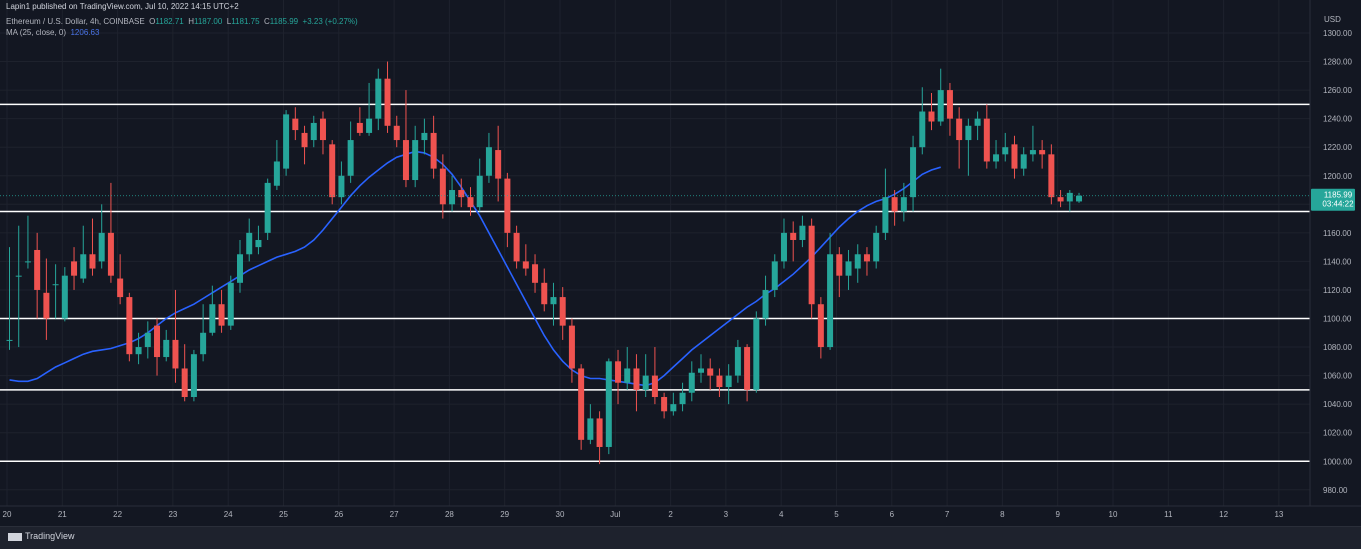 The image size is (1361, 549). What do you see at coordinates (52, 32) in the screenshot?
I see `ma-legend: MA (25, close, 0) 1206.63` at bounding box center [52, 32].